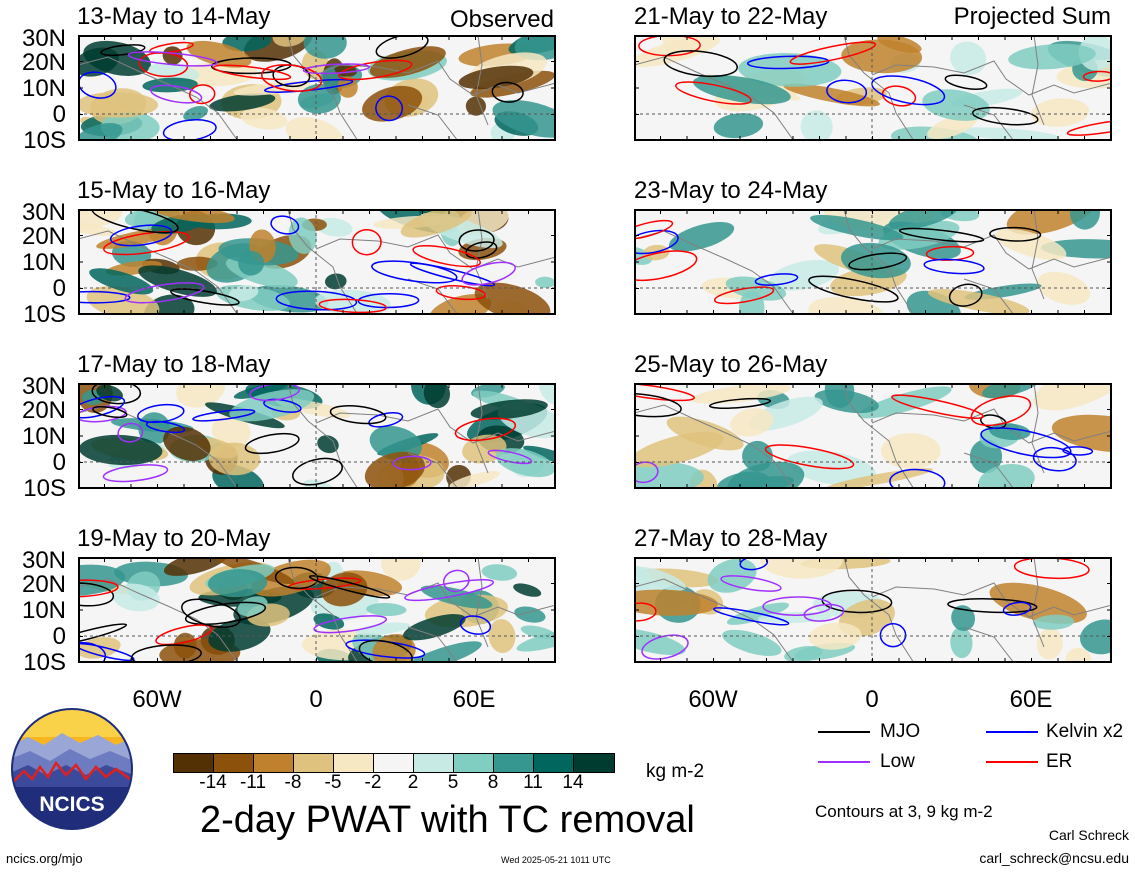  What do you see at coordinates (675, 771) in the screenshot?
I see `colorbar-unit: kg m-2` at bounding box center [675, 771].